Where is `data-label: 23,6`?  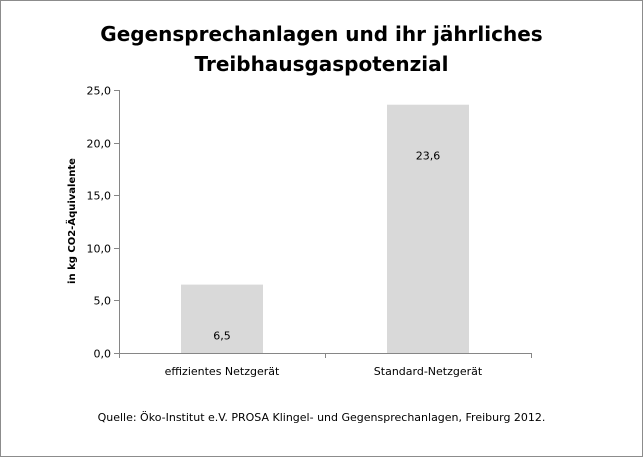
data-label: 23,6 is located at coordinates (428, 156).